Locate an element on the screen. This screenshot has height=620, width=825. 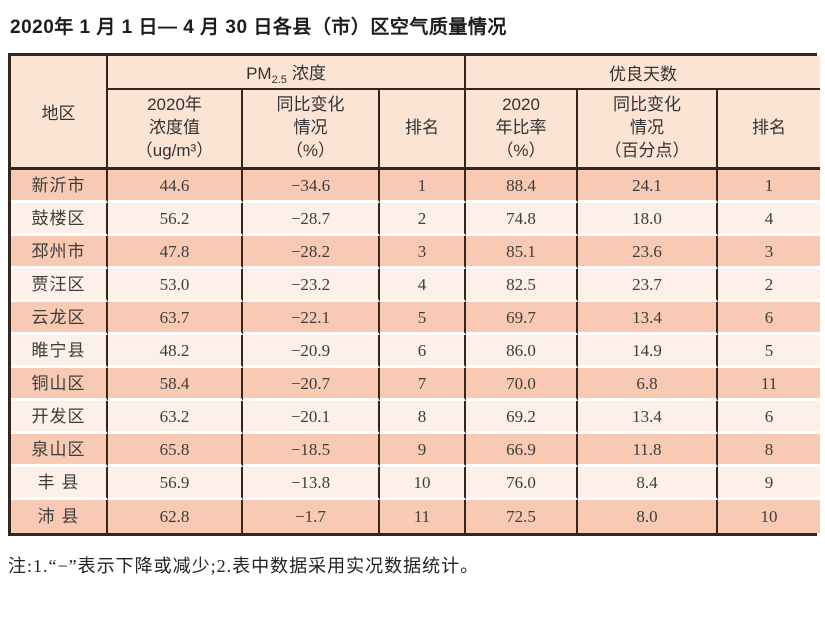
cell-region: 新沂市 is located at coordinates (59, 186).